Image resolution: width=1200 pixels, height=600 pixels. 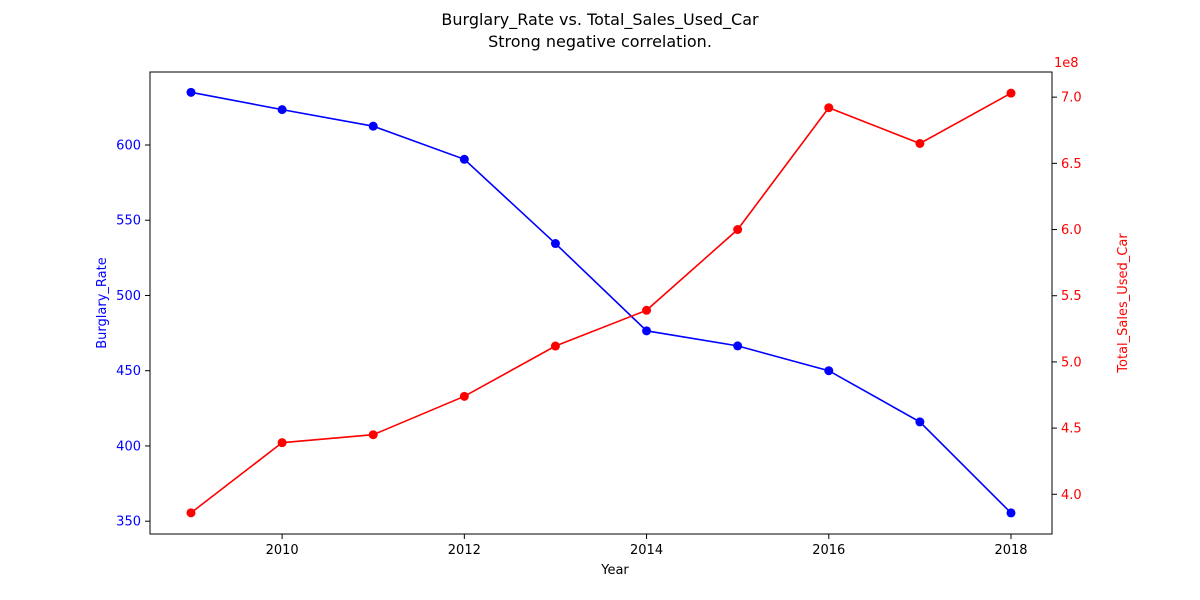 I want to click on right-y-tick-label: 4.5, so click(x=1071, y=429).